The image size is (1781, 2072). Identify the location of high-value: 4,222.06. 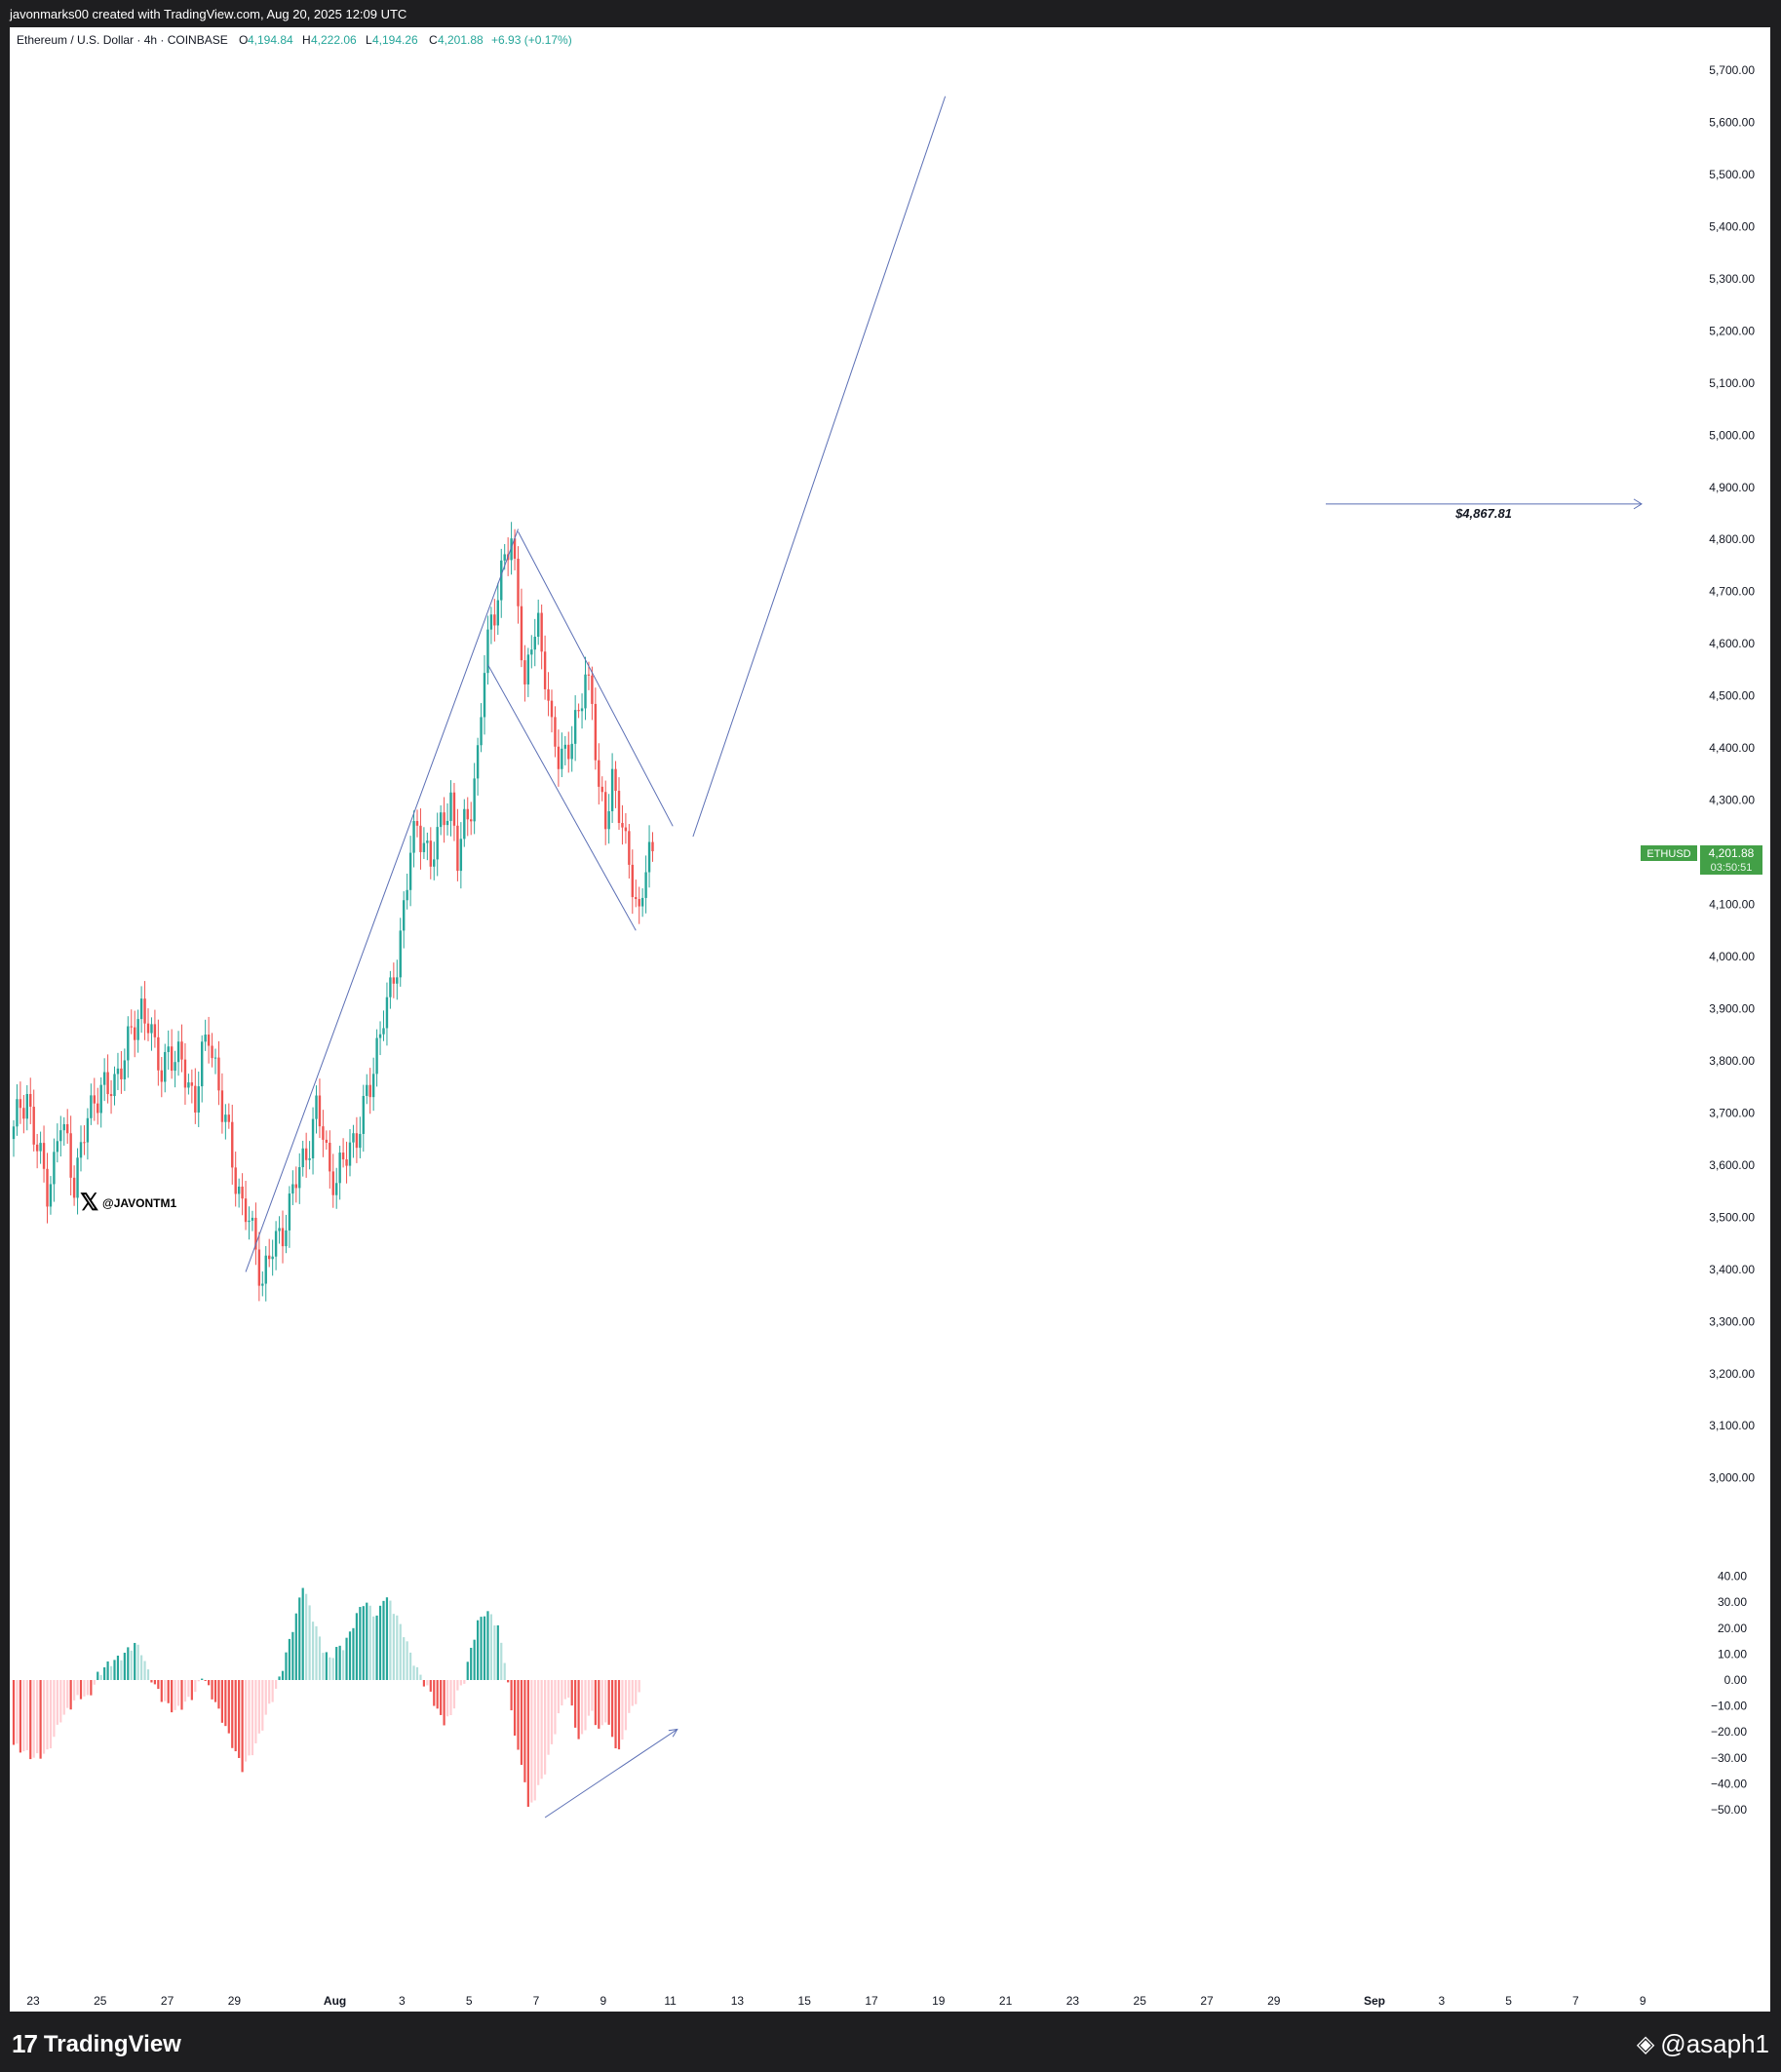
(334, 40).